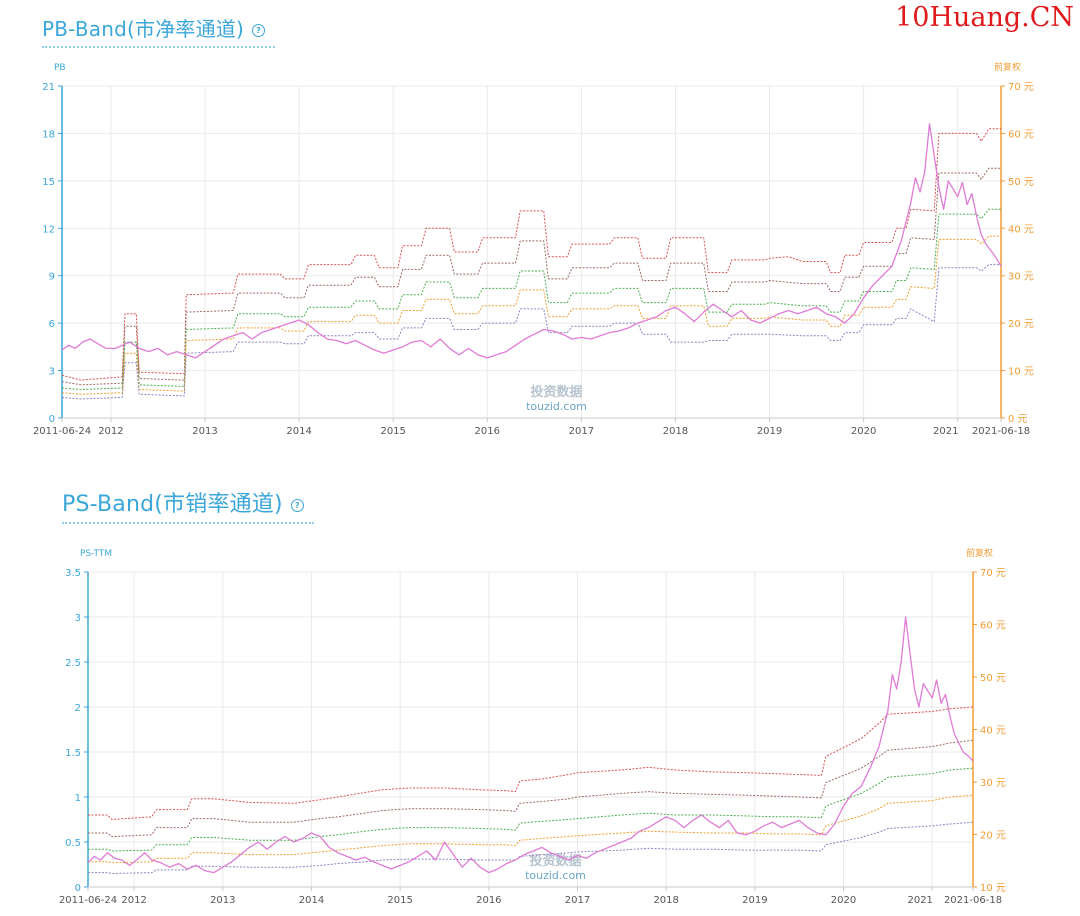 This screenshot has width=1080, height=916. What do you see at coordinates (73, 843) in the screenshot?
I see `left-tick-label: 0.5` at bounding box center [73, 843].